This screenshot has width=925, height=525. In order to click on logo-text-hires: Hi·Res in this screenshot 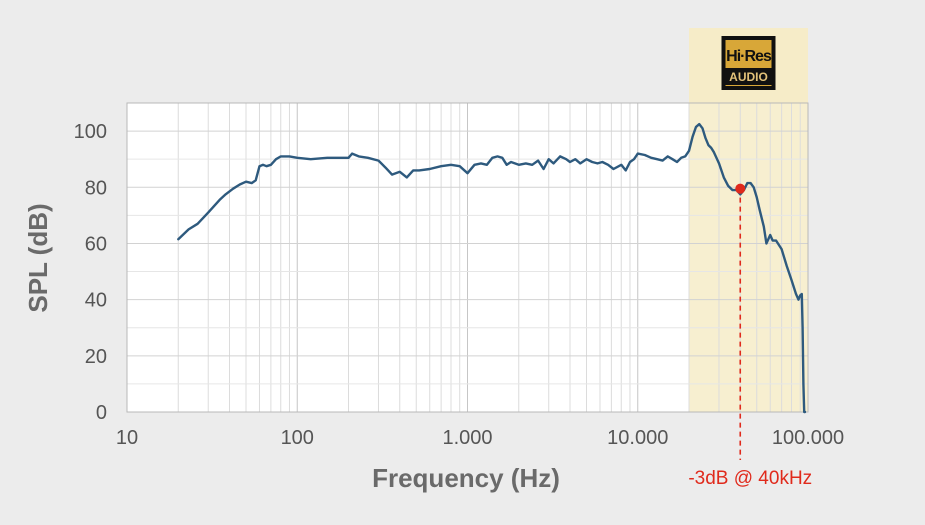, I will do `click(749, 56)`.